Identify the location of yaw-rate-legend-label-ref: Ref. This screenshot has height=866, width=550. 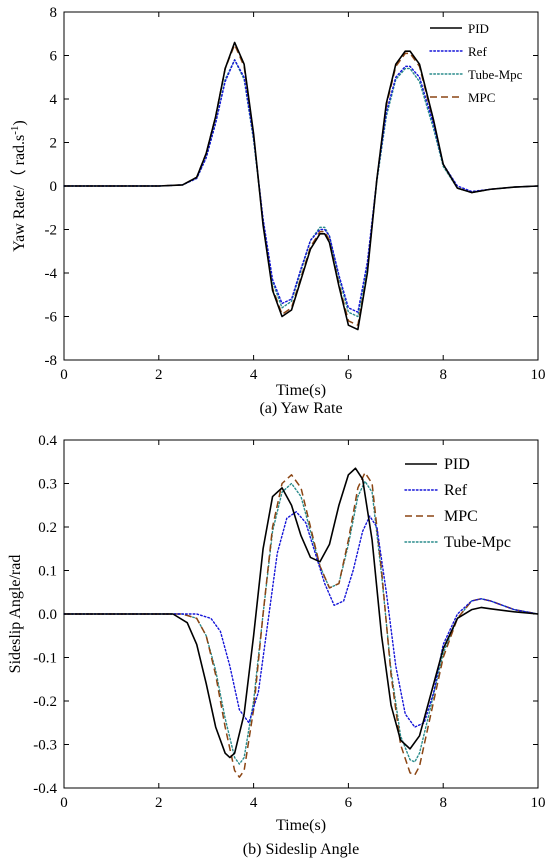
(477, 51).